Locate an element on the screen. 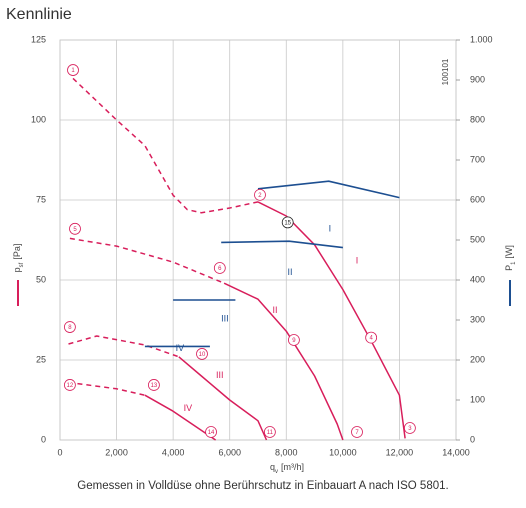  y-axis-label-sub: sf is located at coordinates (22, 264).